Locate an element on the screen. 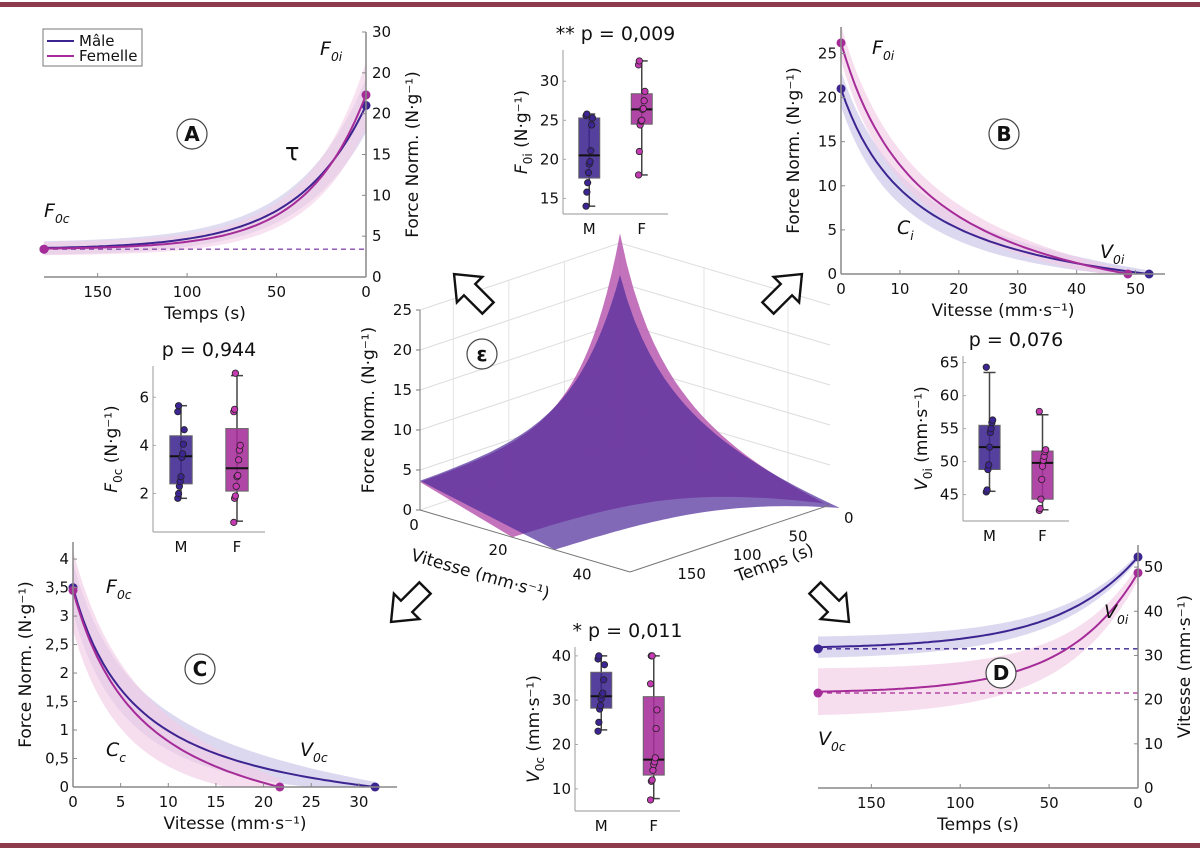  y-tick-label: 100 is located at coordinates (747, 555).